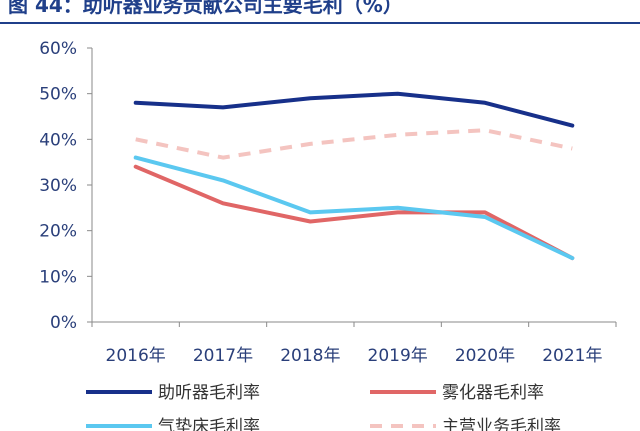  I want to click on chart-title: 图 44：助听器业务贡献公司主要毛利（%）, so click(205, 8).